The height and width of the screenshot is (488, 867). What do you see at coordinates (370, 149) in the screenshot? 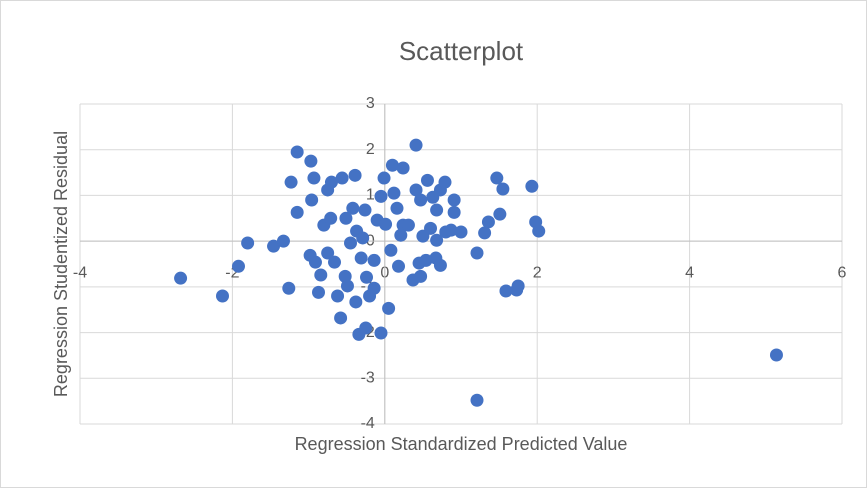
I see `y-tick-label: 2` at bounding box center [370, 149].